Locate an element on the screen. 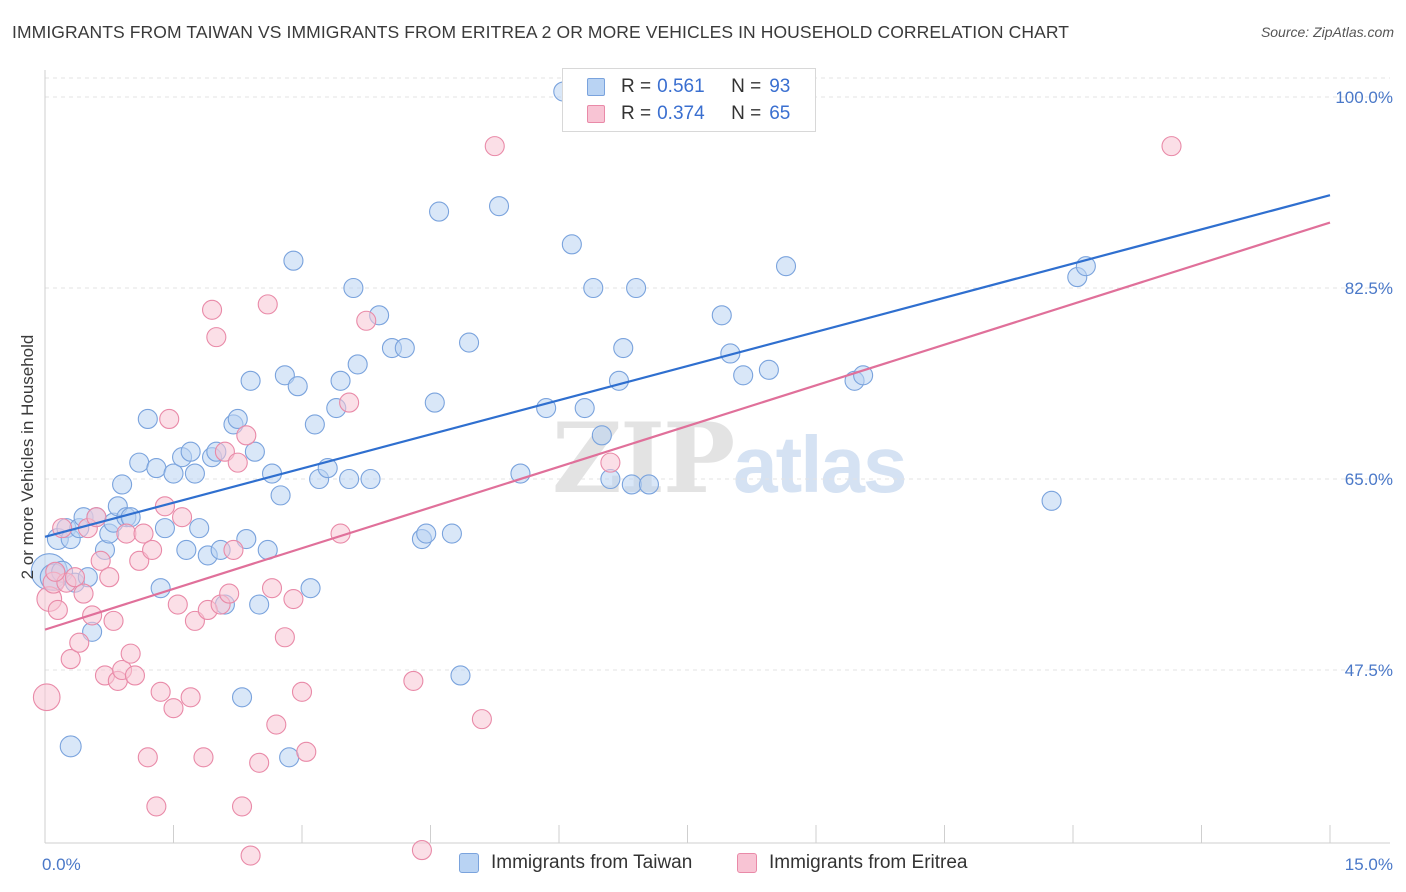 This screenshot has width=1406, height=892. y-tick-label: 65.0% is located at coordinates (1369, 479).